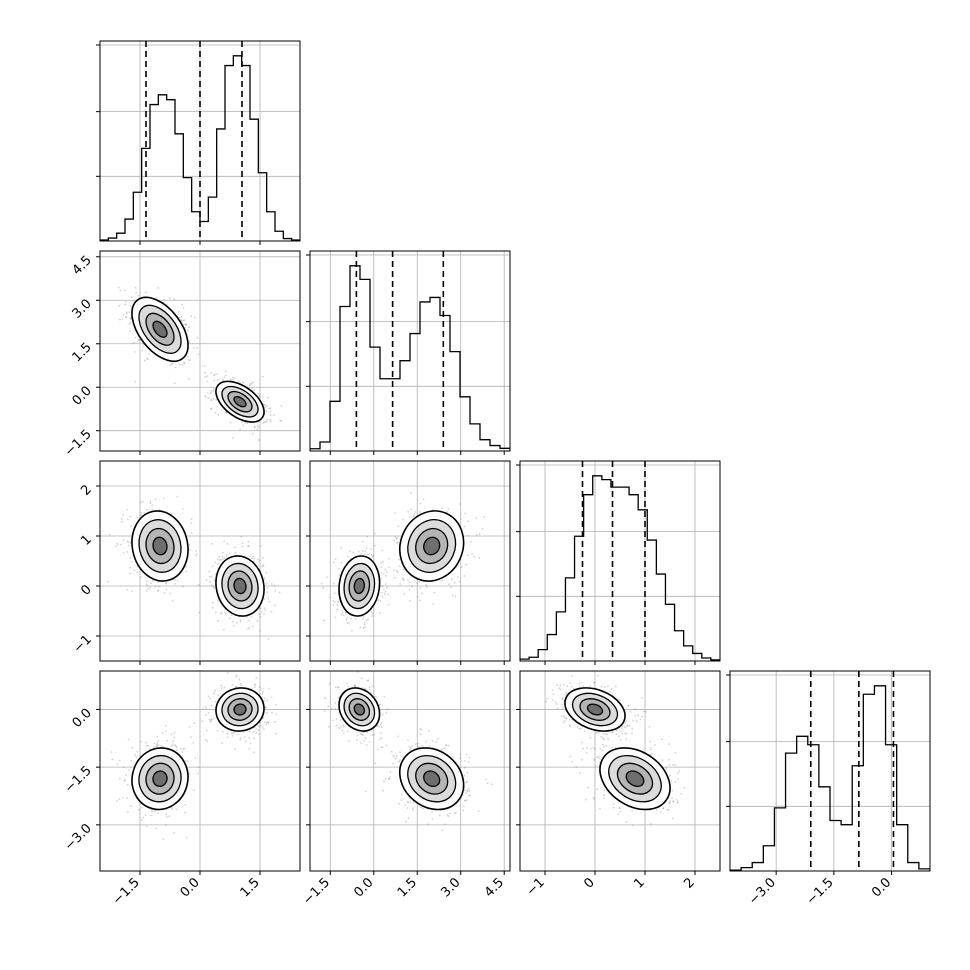 Image resolution: width=970 pixels, height=970 pixels. What do you see at coordinates (181, 355) in the screenshot?
I see `panel-1-0: −1.50.01.53.04.5` at bounding box center [181, 355].